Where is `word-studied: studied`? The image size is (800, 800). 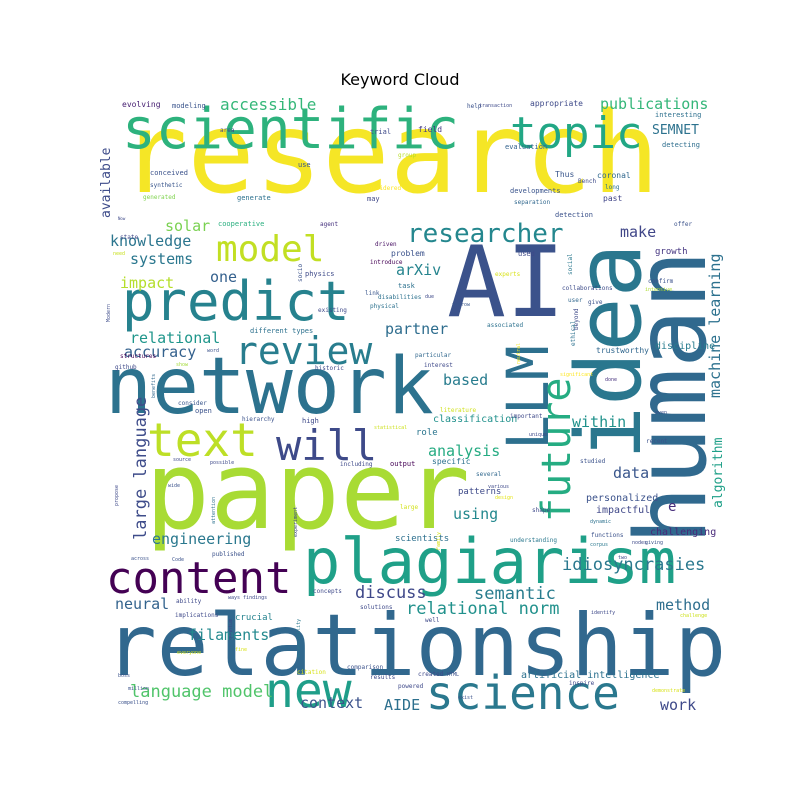
word-studied: studied is located at coordinates (593, 461).